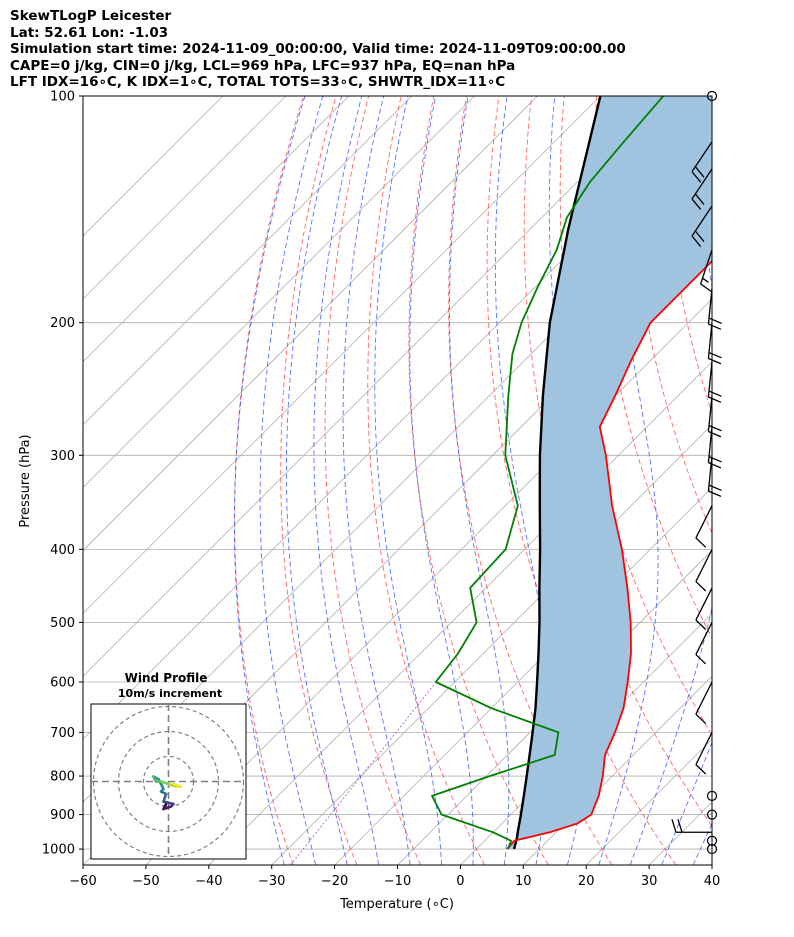 This screenshot has height=937, width=794. Describe the element at coordinates (62, 815) in the screenshot. I see `y-tick-label: 900` at that location.